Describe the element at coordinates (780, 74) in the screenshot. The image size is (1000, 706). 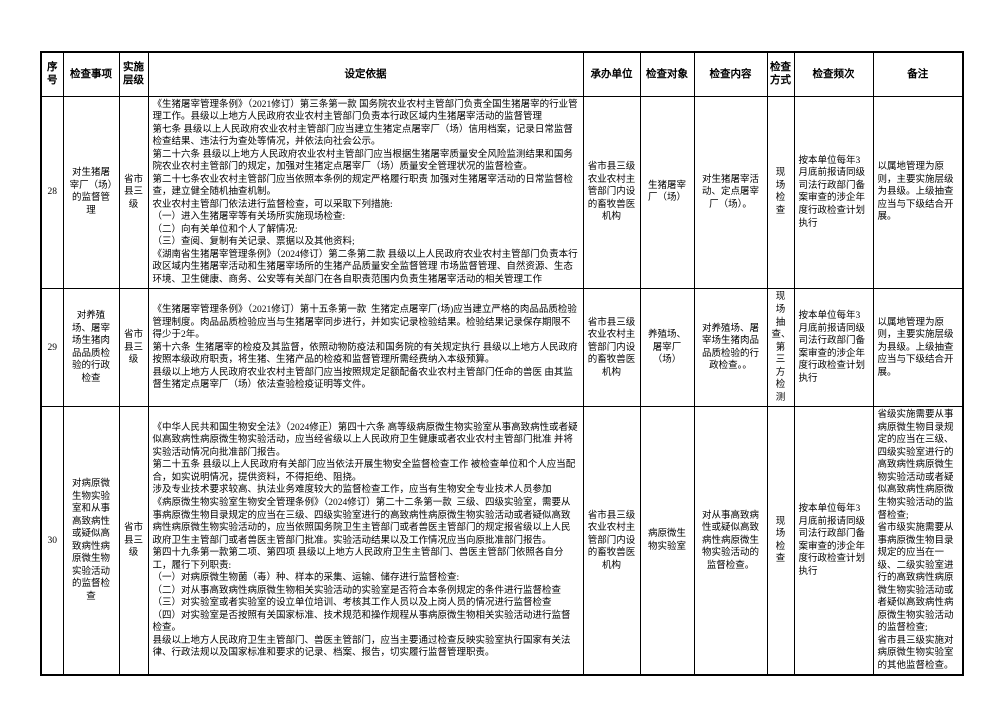
I see `col-header-method: 检查方式` at that location.